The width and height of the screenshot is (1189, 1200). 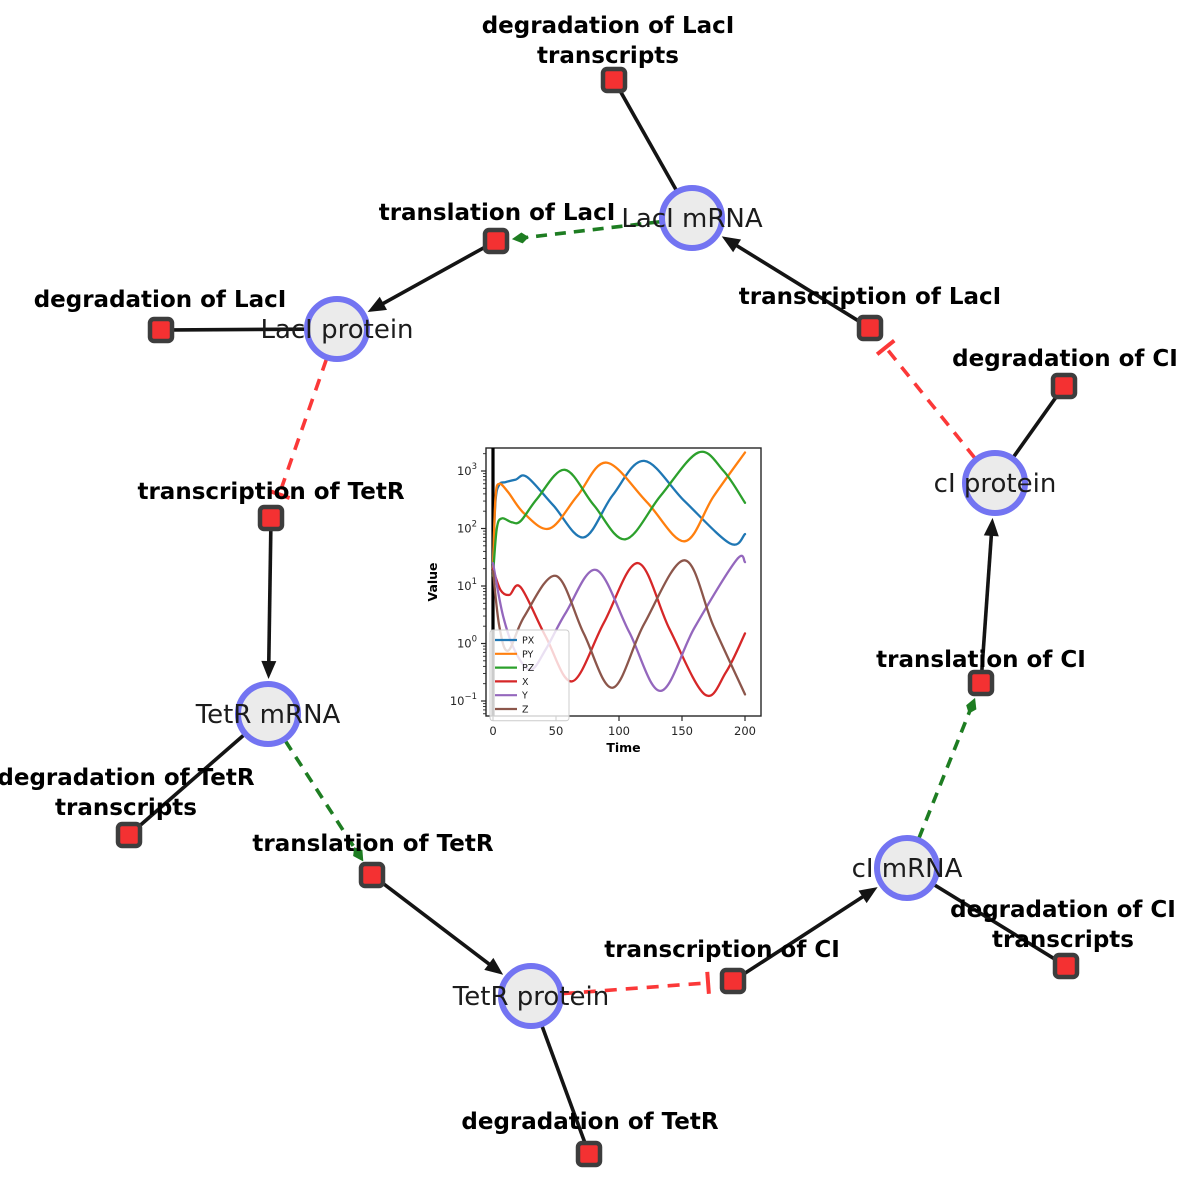 I want to click on series-line-pz, so click(x=619, y=514).